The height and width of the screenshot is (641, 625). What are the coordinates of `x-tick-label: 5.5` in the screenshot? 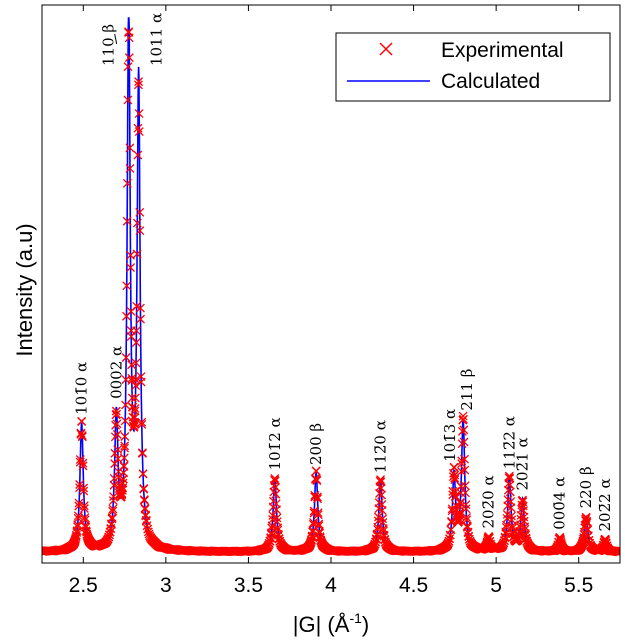 It's located at (578, 585).